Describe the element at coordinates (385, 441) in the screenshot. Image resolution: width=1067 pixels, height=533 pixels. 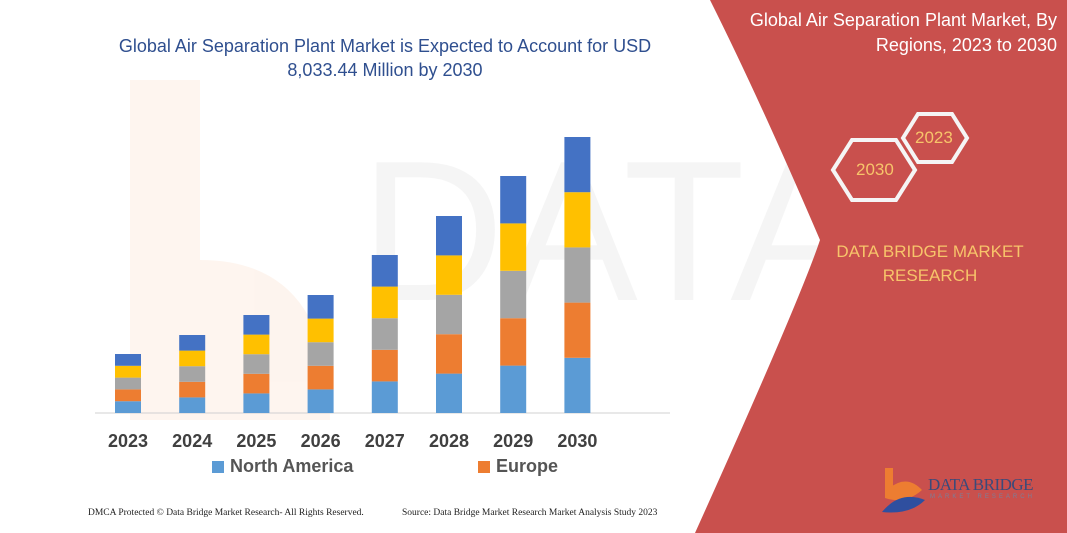
I see `x-tick-label: 2027` at that location.